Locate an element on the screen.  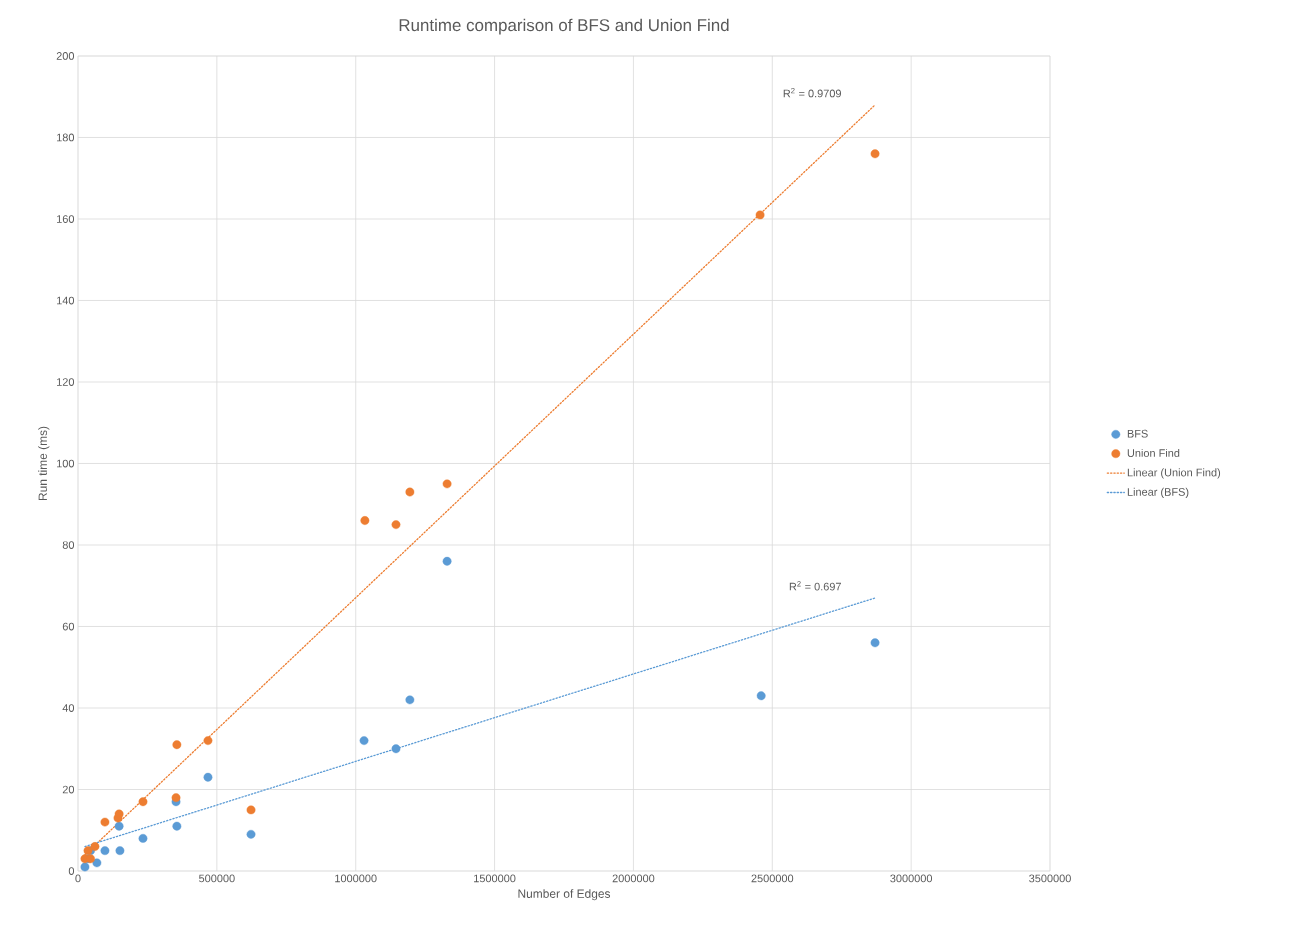
x-tick-label: 1000000 is located at coordinates (356, 878).